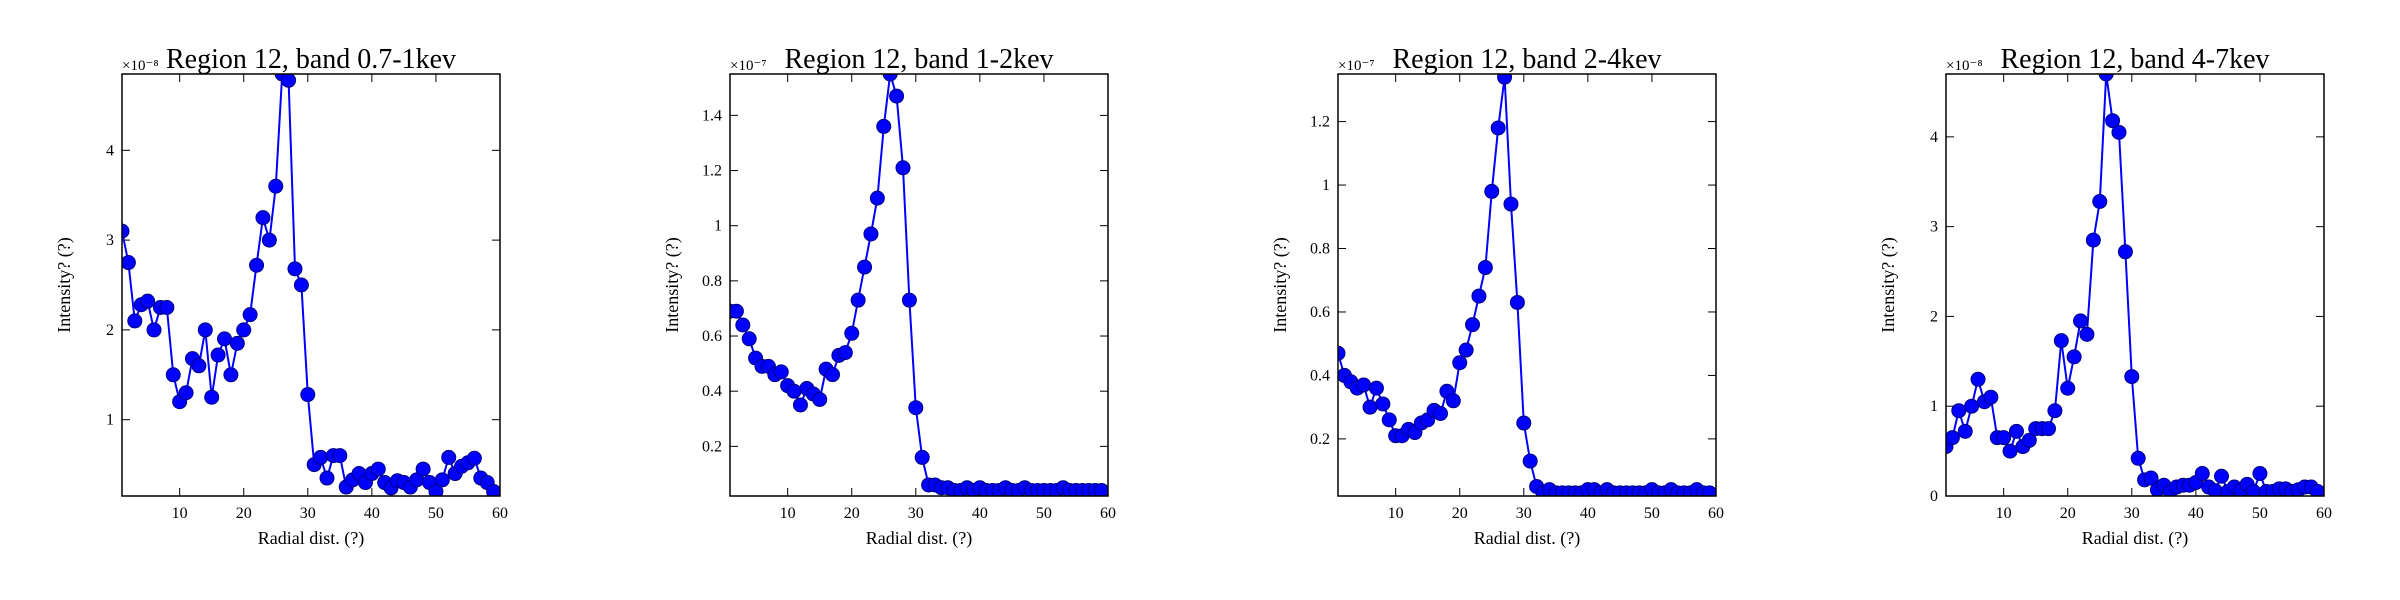 The height and width of the screenshot is (600, 2400). Describe the element at coordinates (2135, 538) in the screenshot. I see `x-axis-label: Radial dist. (?)` at that location.